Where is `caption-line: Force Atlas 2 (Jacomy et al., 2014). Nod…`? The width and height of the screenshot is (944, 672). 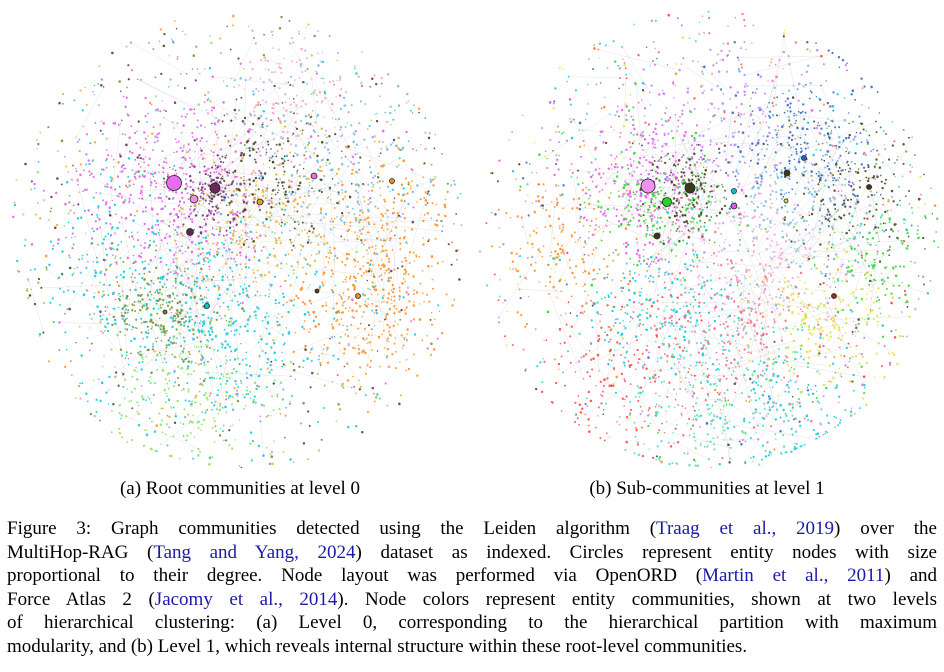 caption-line: Force Atlas 2 (Jacomy et al., 2014). Nod… is located at coordinates (472, 600).